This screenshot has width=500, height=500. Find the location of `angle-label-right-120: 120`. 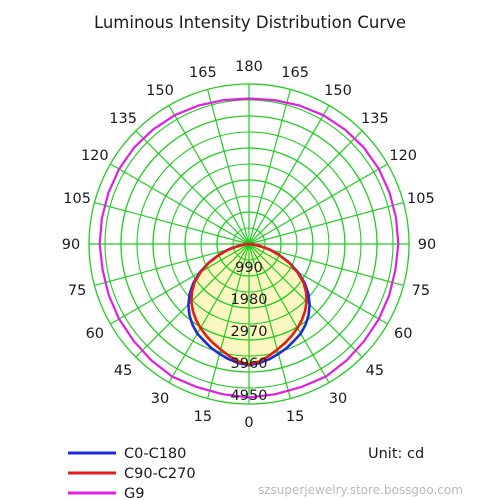

angle-label-right-120: 120 is located at coordinates (403, 156).